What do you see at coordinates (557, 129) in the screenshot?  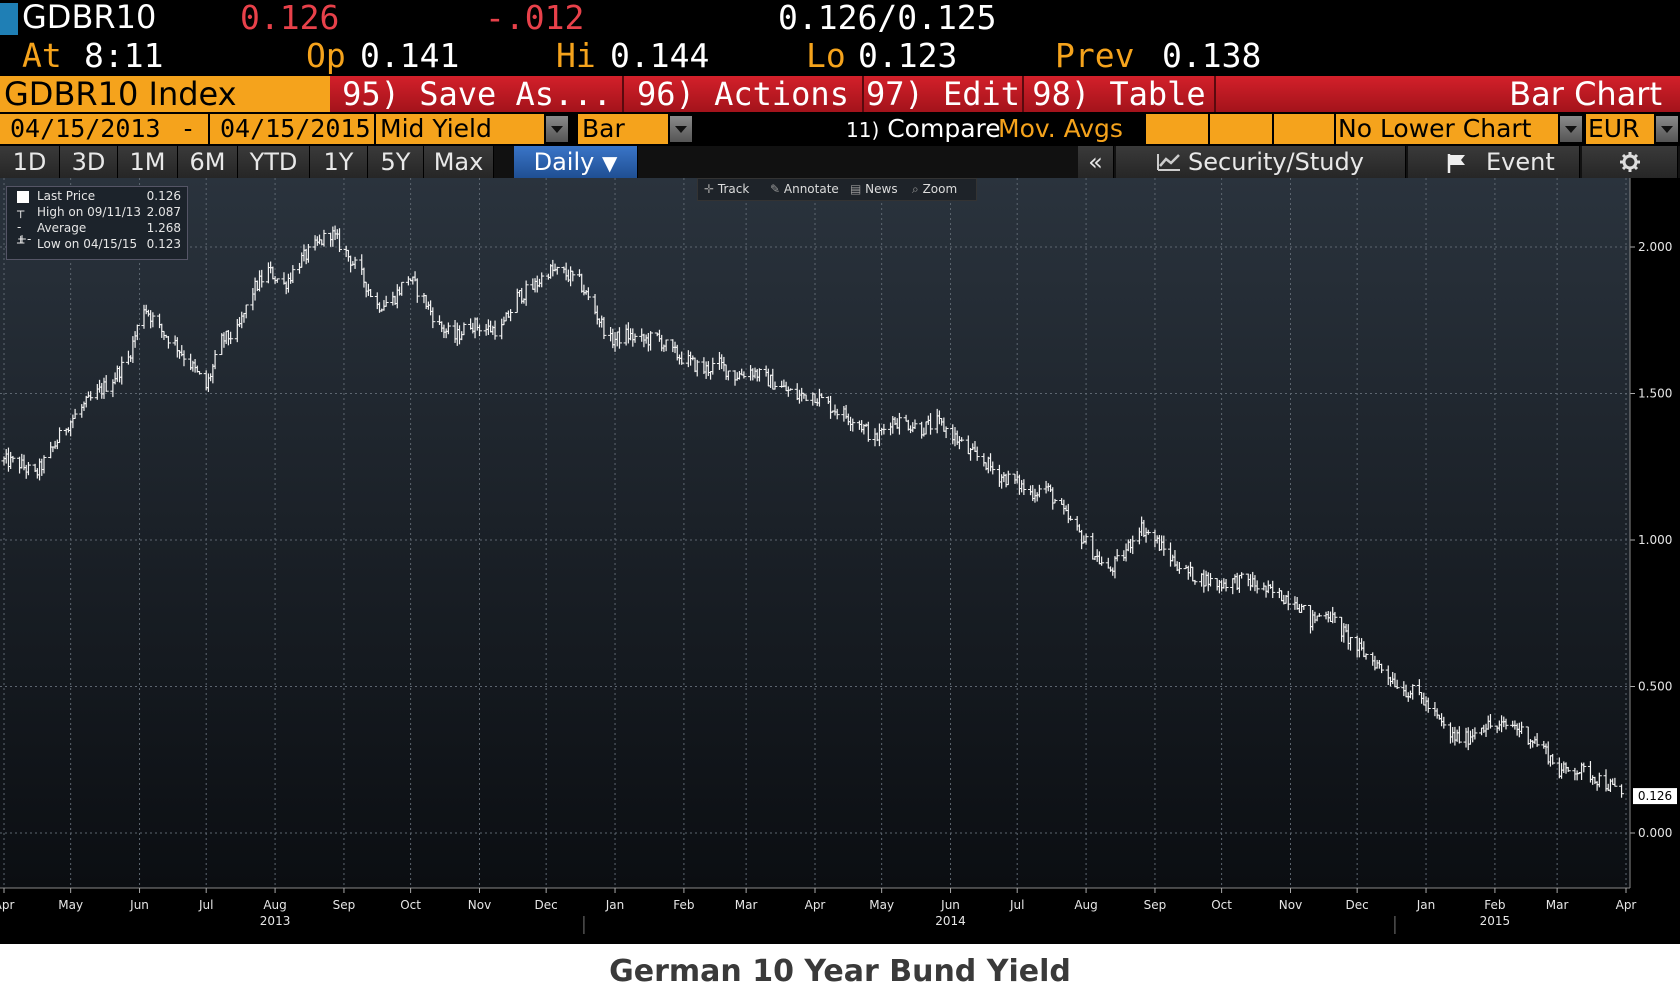 I see `field-dropdown-icon` at bounding box center [557, 129].